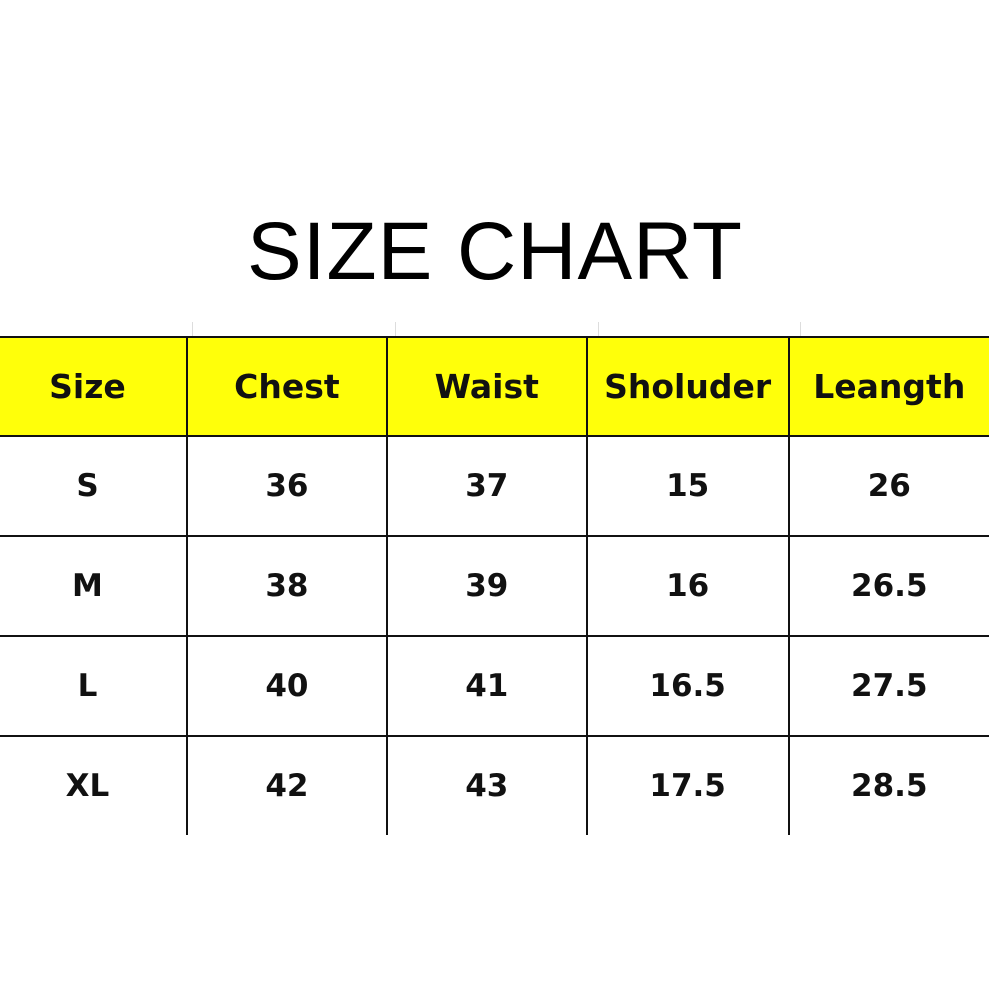 This screenshot has width=1000, height=1000. I want to click on cell-chest: 40, so click(286, 686).